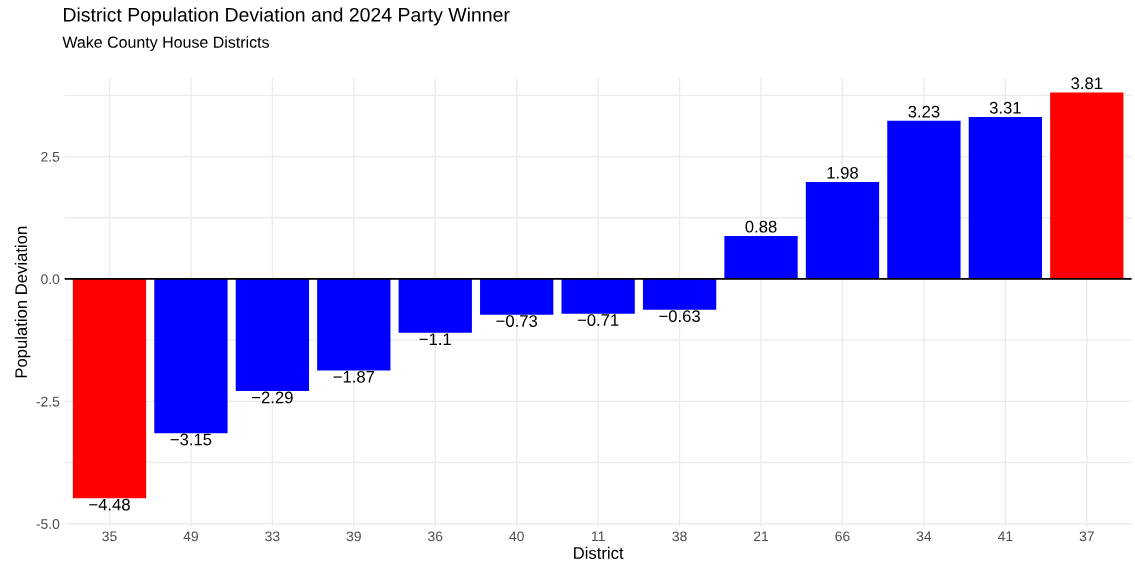 This screenshot has width=1135, height=567. I want to click on x-tick-label: 40, so click(516, 536).